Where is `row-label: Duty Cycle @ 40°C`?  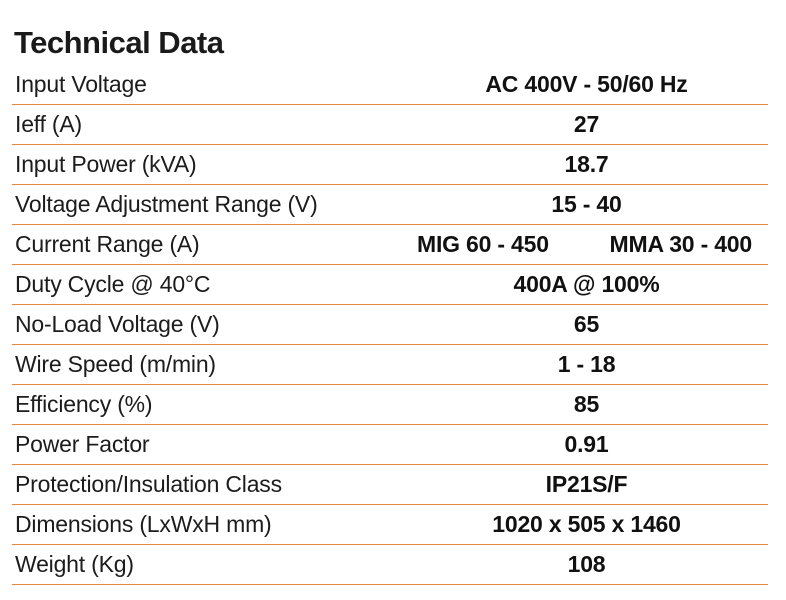
row-label: Duty Cycle @ 40°C is located at coordinates (208, 284).